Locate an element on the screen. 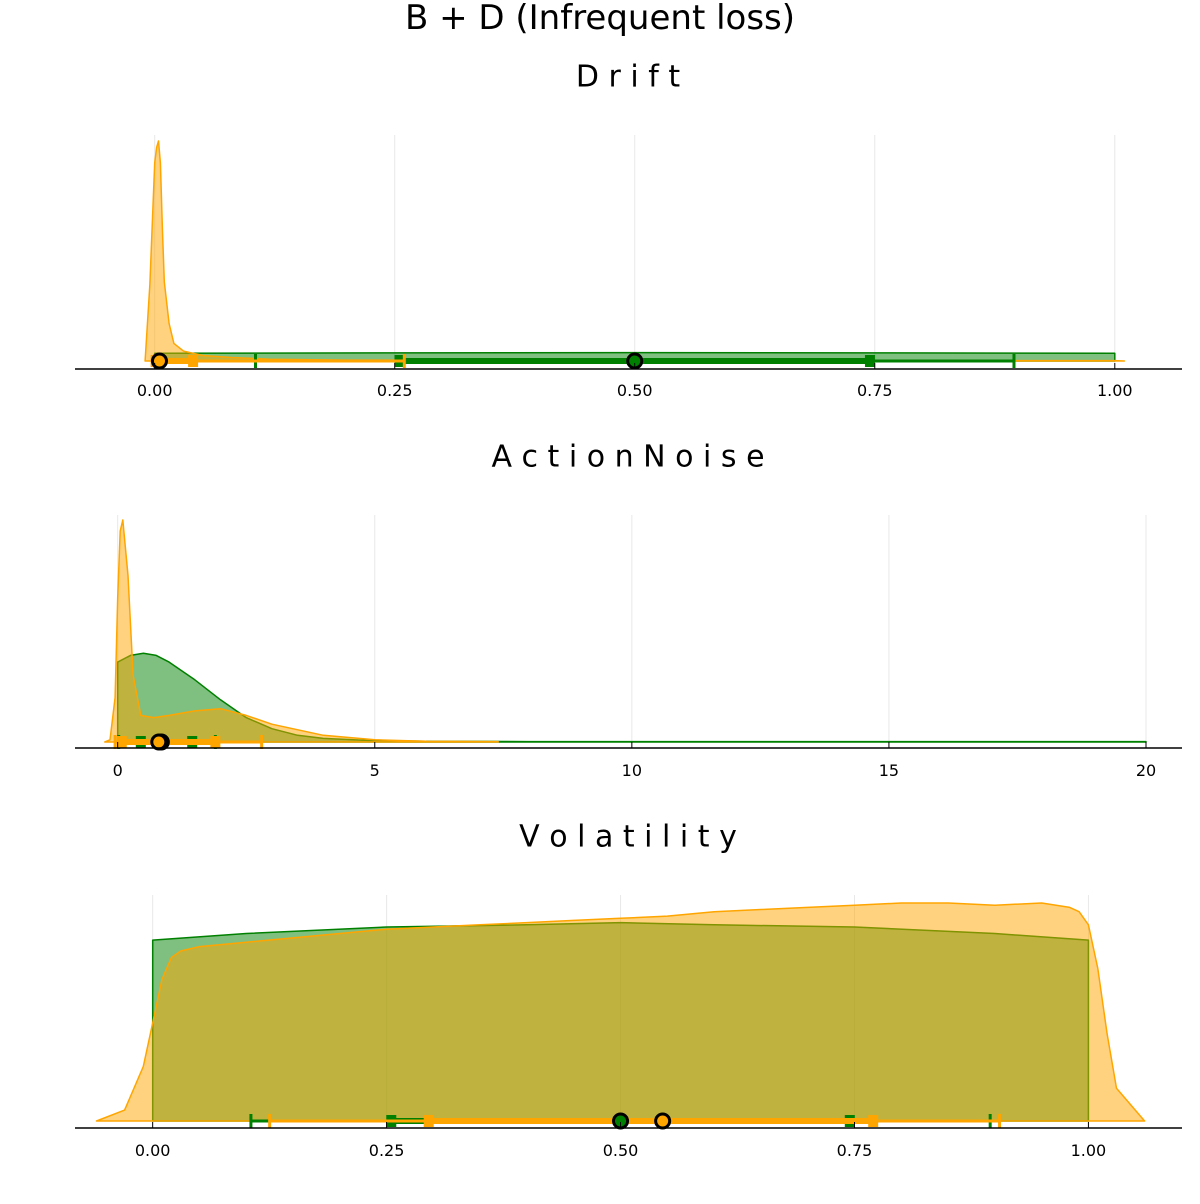 This screenshot has width=1200, height=1204. tick-label-3-1: 0.00 is located at coordinates (153, 1150).